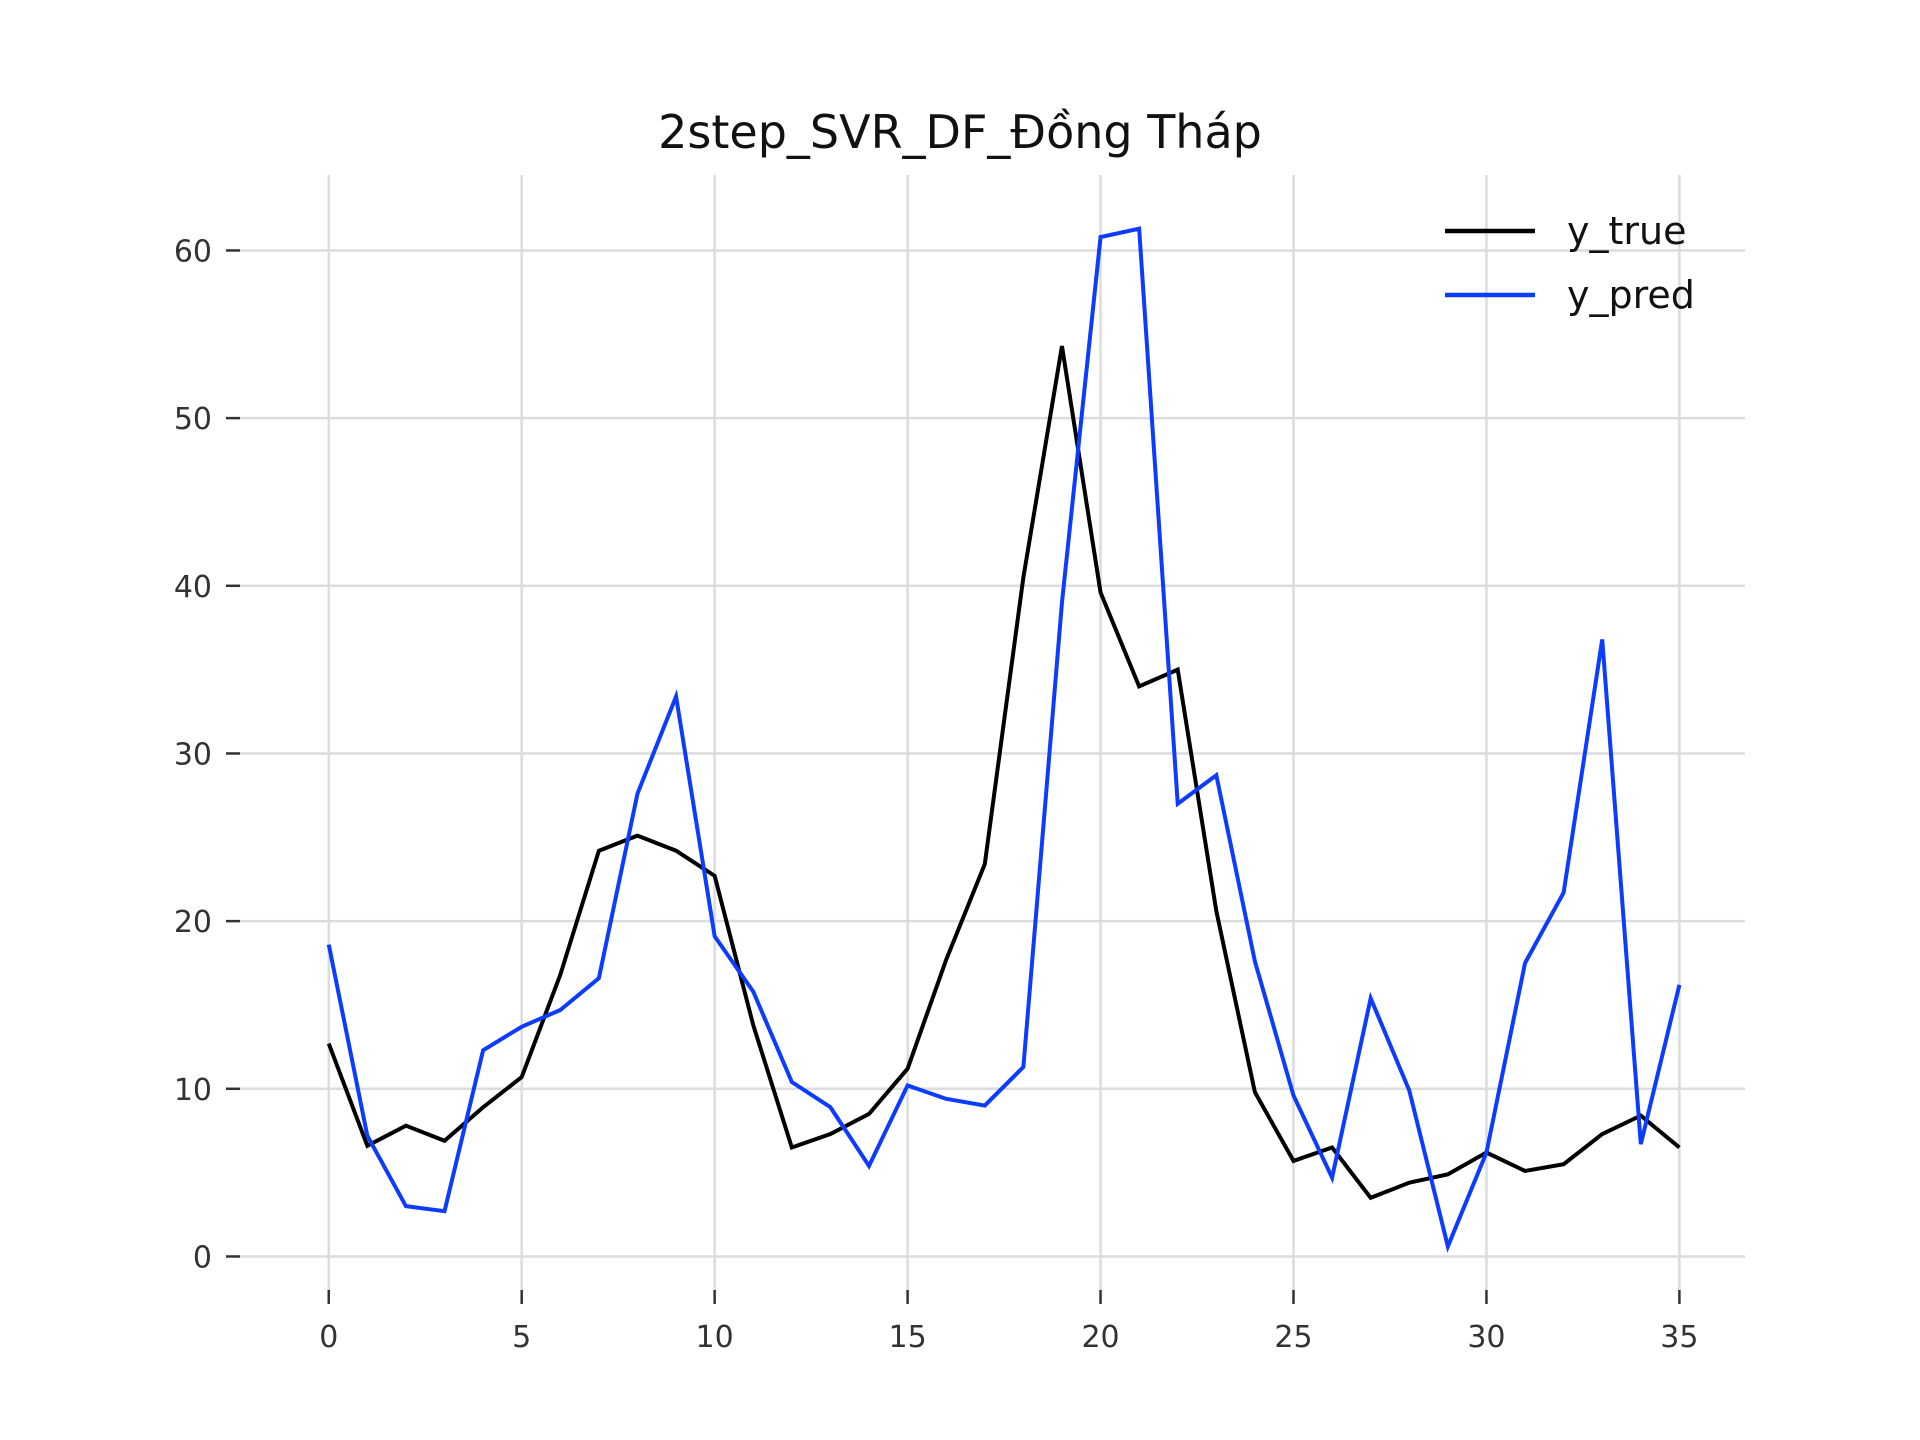 The image size is (1920, 1440). What do you see at coordinates (328, 1337) in the screenshot?
I see `x-tick-label: 0` at bounding box center [328, 1337].